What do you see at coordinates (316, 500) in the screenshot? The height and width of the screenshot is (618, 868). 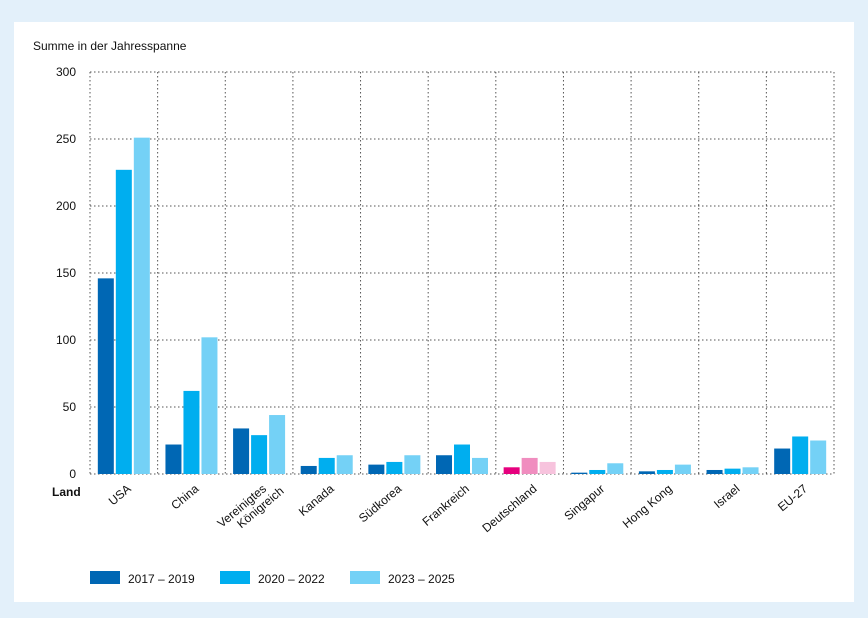 I see `x-tick-label: Kanada` at bounding box center [316, 500].